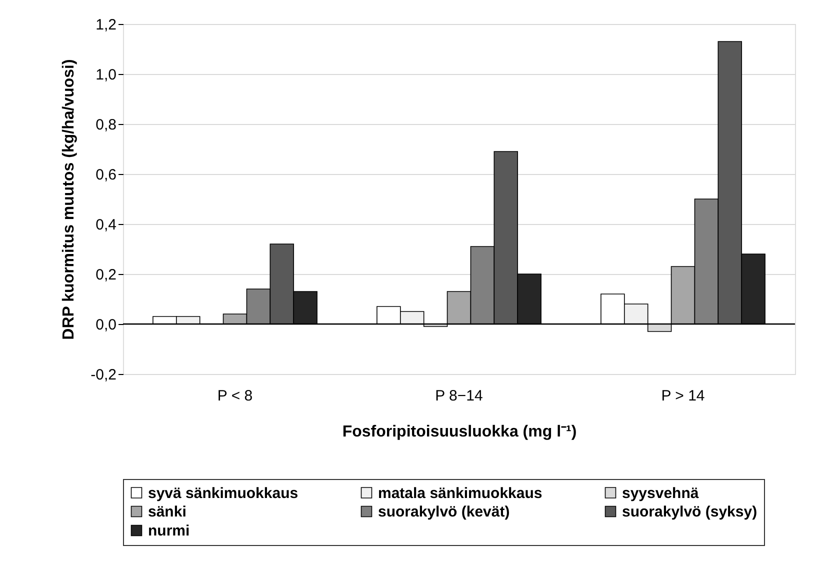  Describe the element at coordinates (106, 175) in the screenshot. I see `y-tick-label: 0,6` at that location.